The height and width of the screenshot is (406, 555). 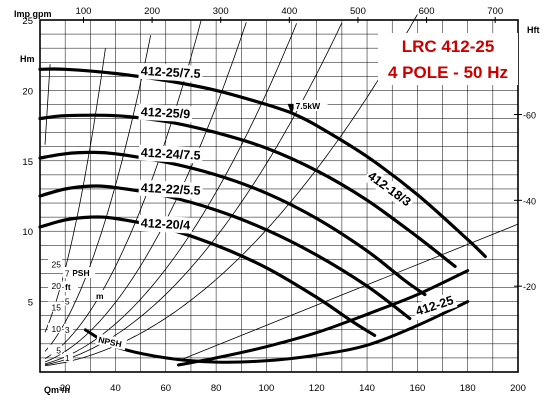 I want to click on chart-subtitle: 4 POLE - 50 Hz, so click(x=448, y=72).